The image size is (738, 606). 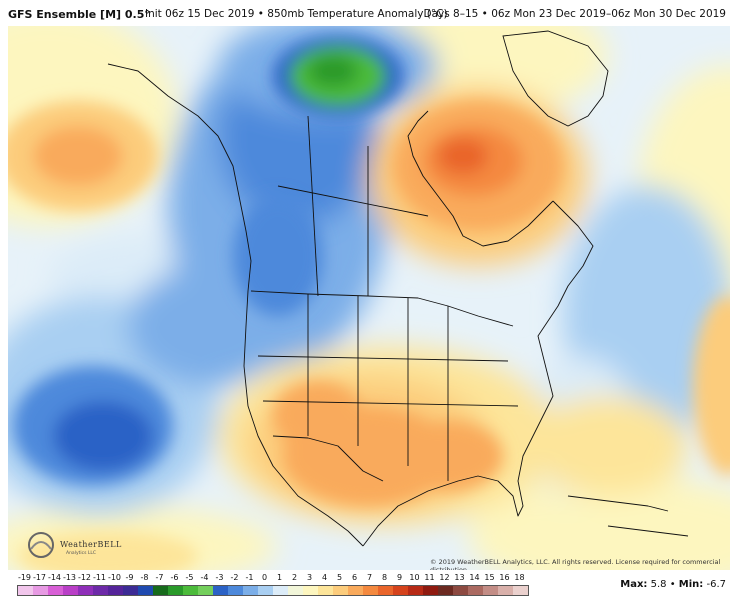 What do you see at coordinates (204, 577) in the screenshot?
I see `legend-tick-label: -4` at bounding box center [204, 577].